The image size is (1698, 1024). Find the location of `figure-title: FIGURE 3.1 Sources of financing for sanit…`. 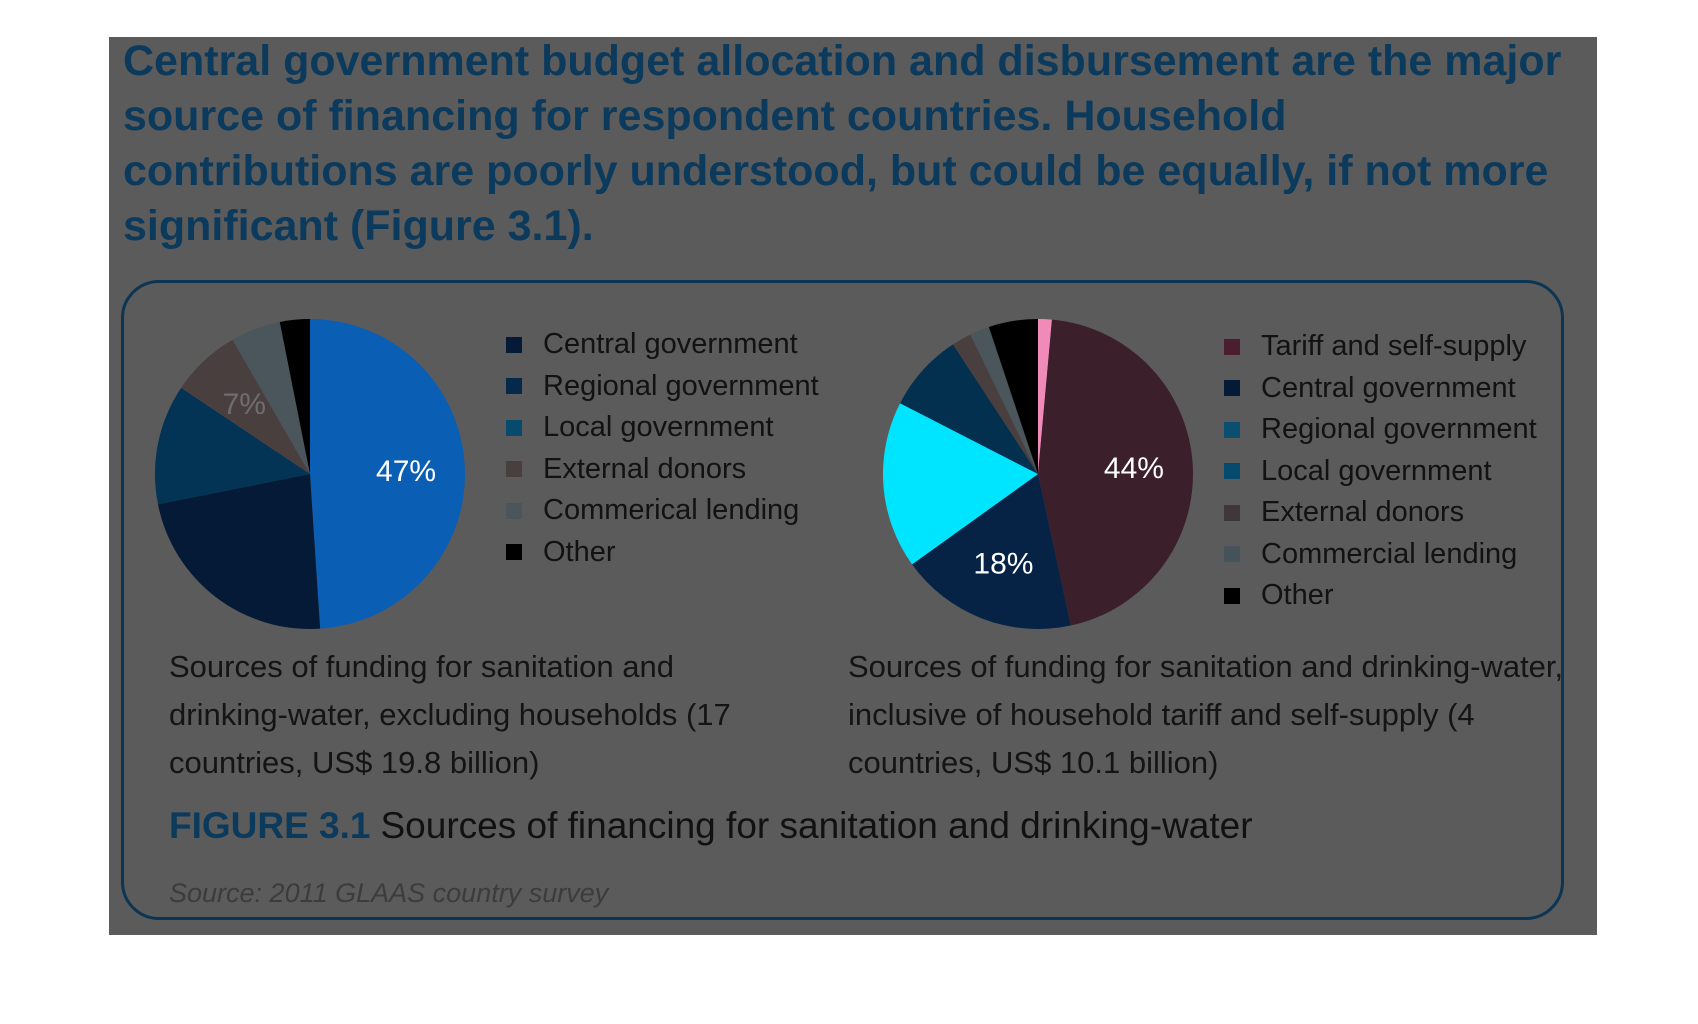

figure-title: FIGURE 3.1 Sources of financing for sanit… is located at coordinates (711, 826).